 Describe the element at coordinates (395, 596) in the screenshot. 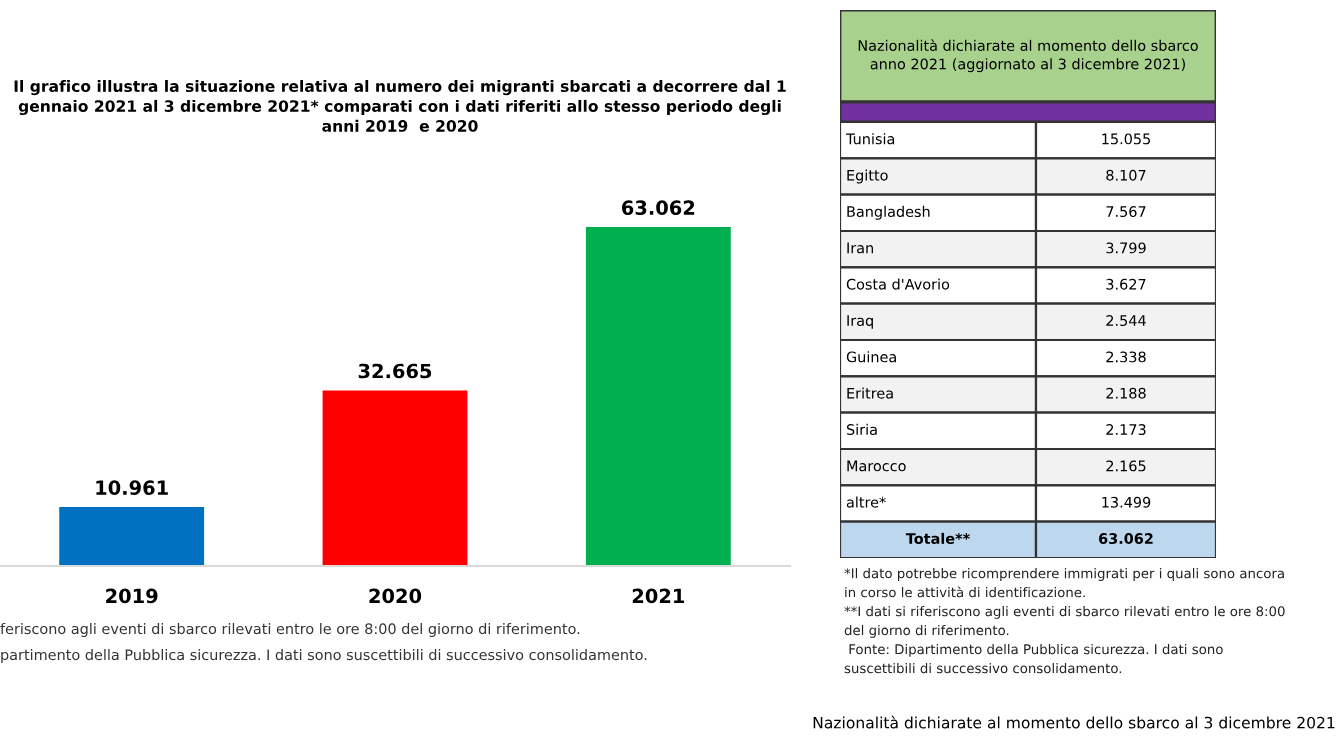

I see `x-tick-label: 2020` at that location.